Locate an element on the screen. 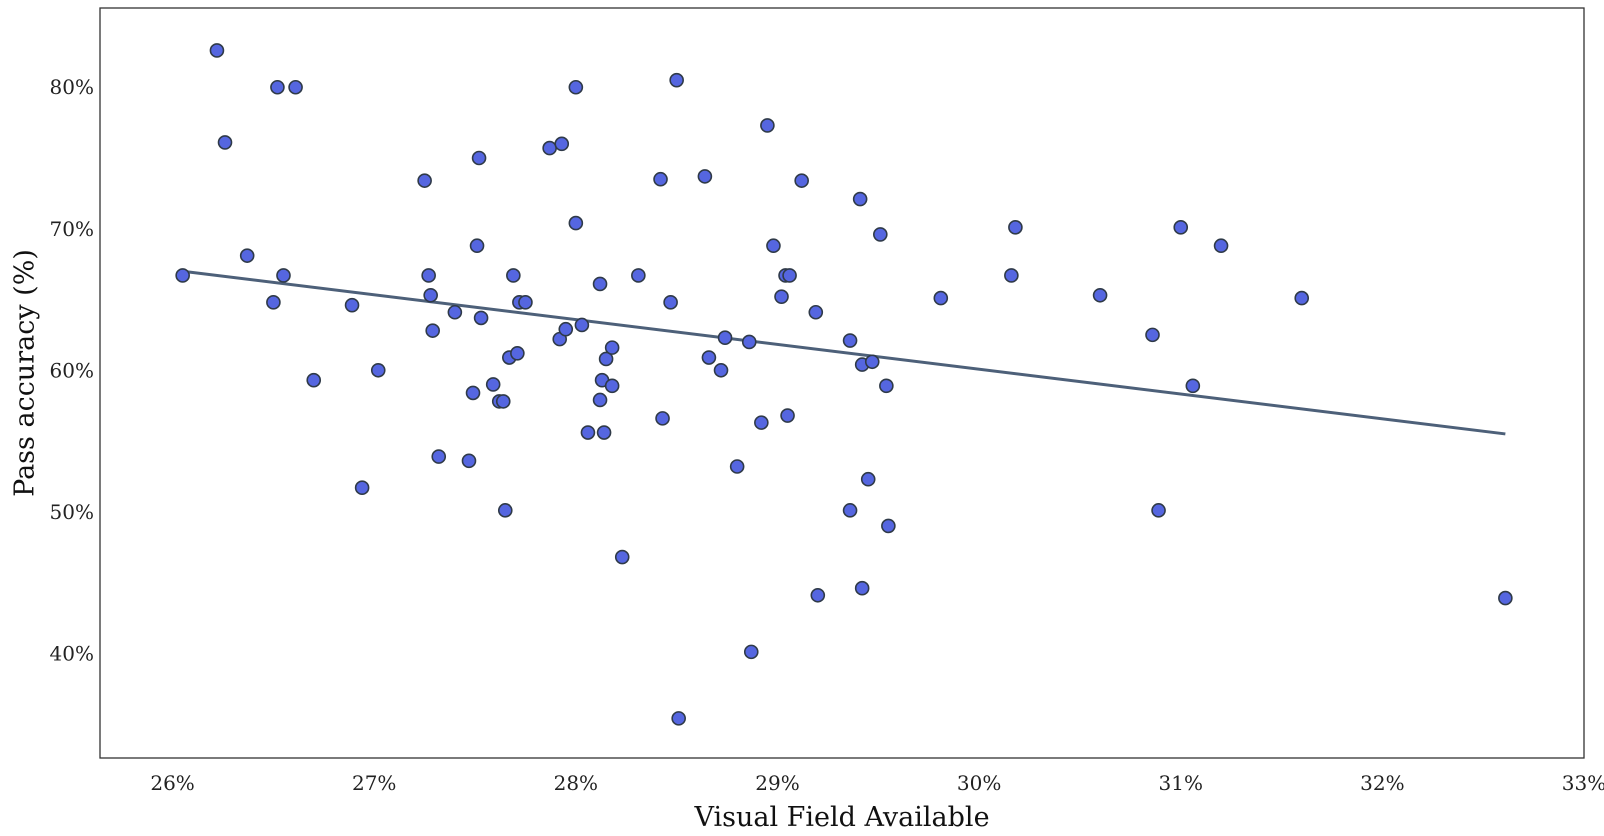  x-tick-label: 31% is located at coordinates (1181, 783).